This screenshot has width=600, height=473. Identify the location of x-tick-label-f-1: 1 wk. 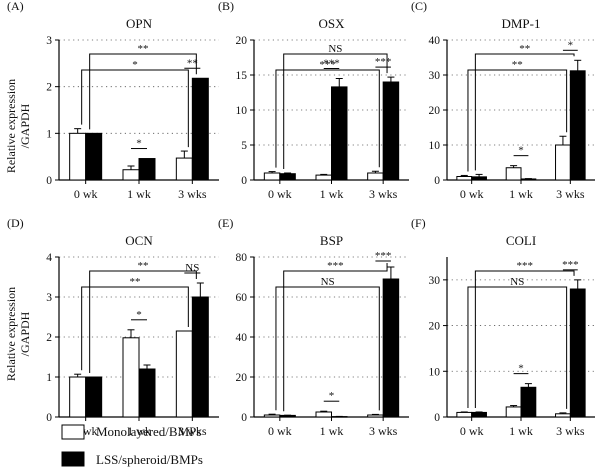
(521, 431).